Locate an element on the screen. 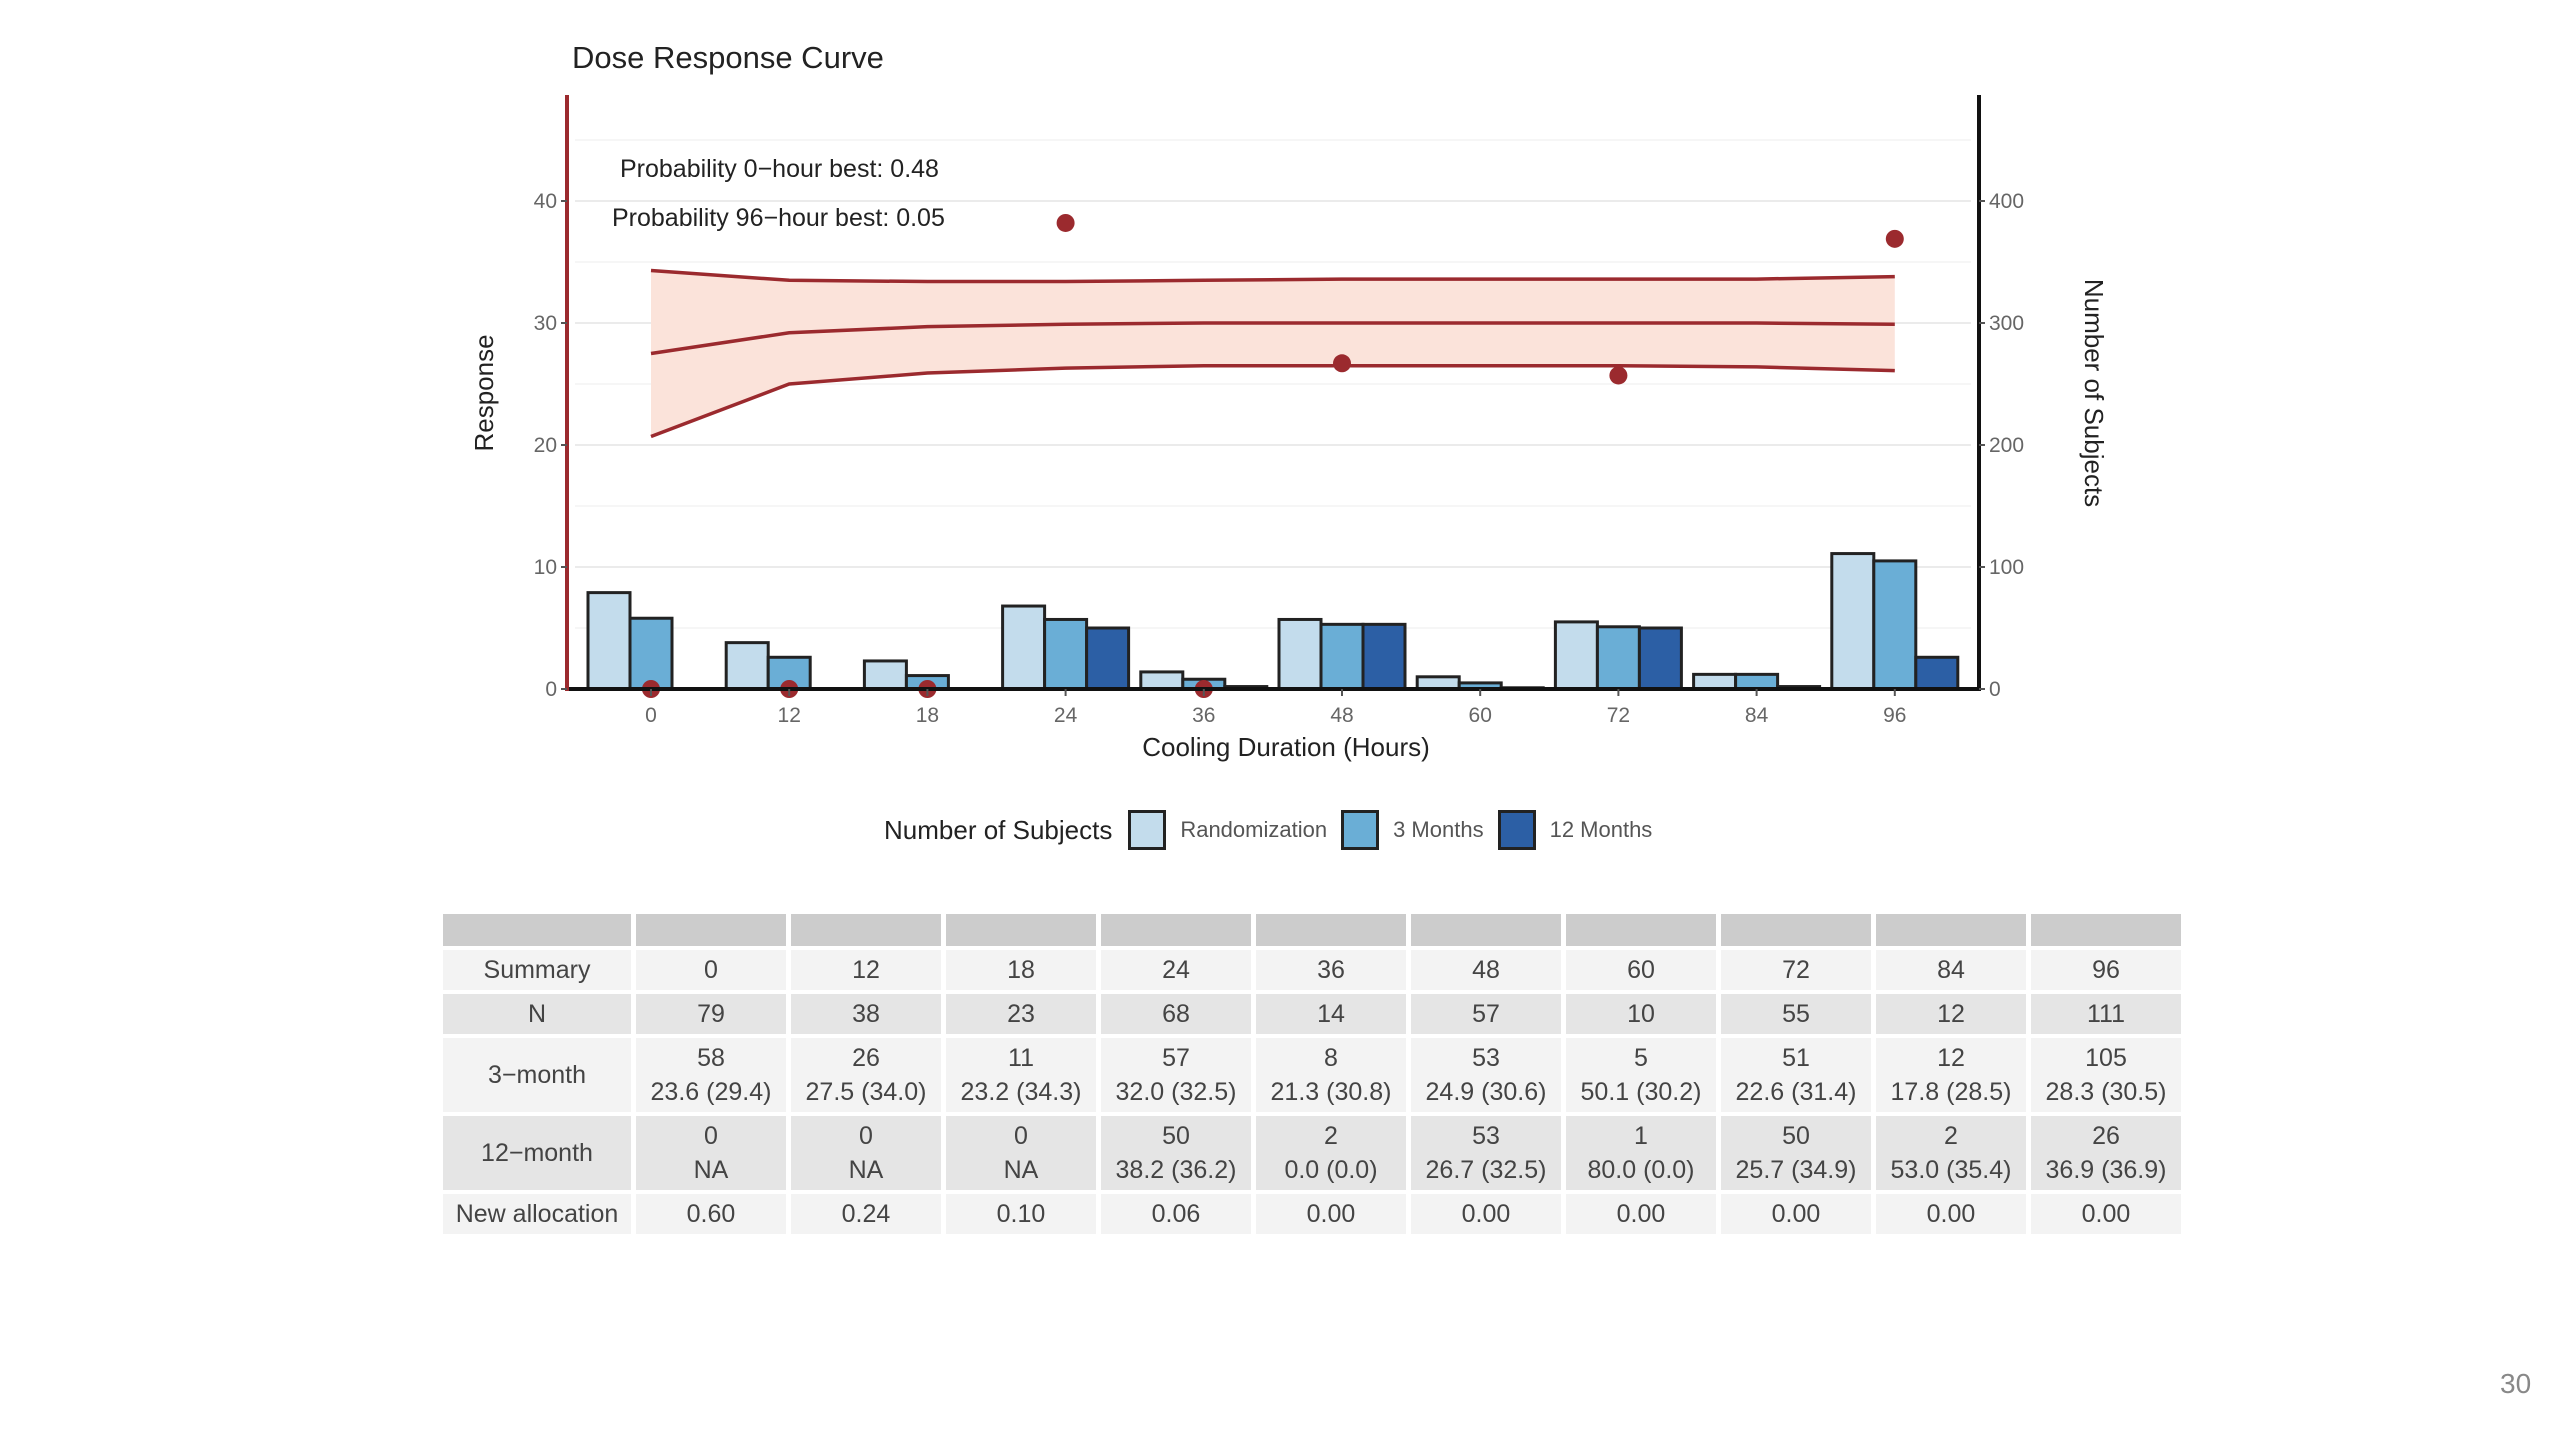 This screenshot has height=1440, width=2560. table-cell-n: 111 is located at coordinates (2106, 1014).